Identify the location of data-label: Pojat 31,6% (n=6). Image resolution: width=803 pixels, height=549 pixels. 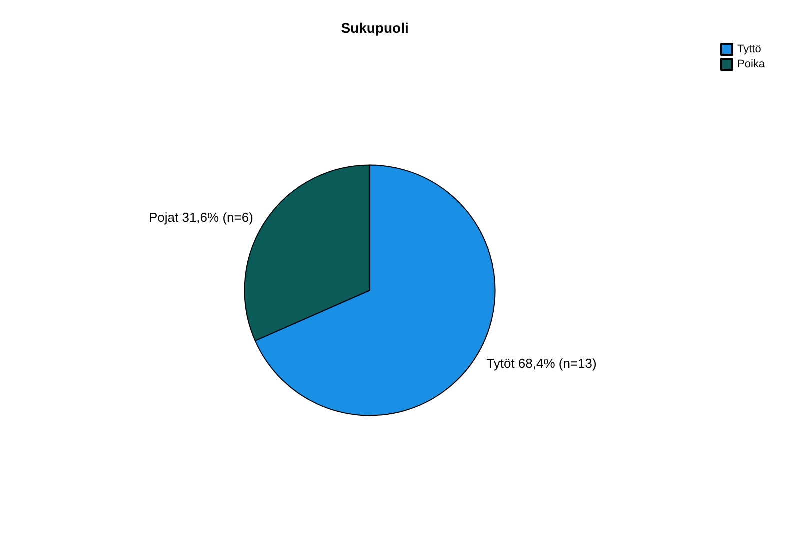
(201, 218).